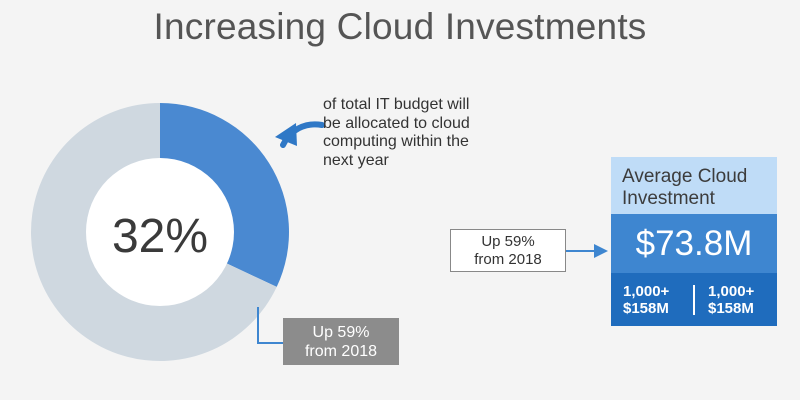 Image resolution: width=800 pixels, height=400 pixels. I want to click on donut-hole, so click(160, 232).